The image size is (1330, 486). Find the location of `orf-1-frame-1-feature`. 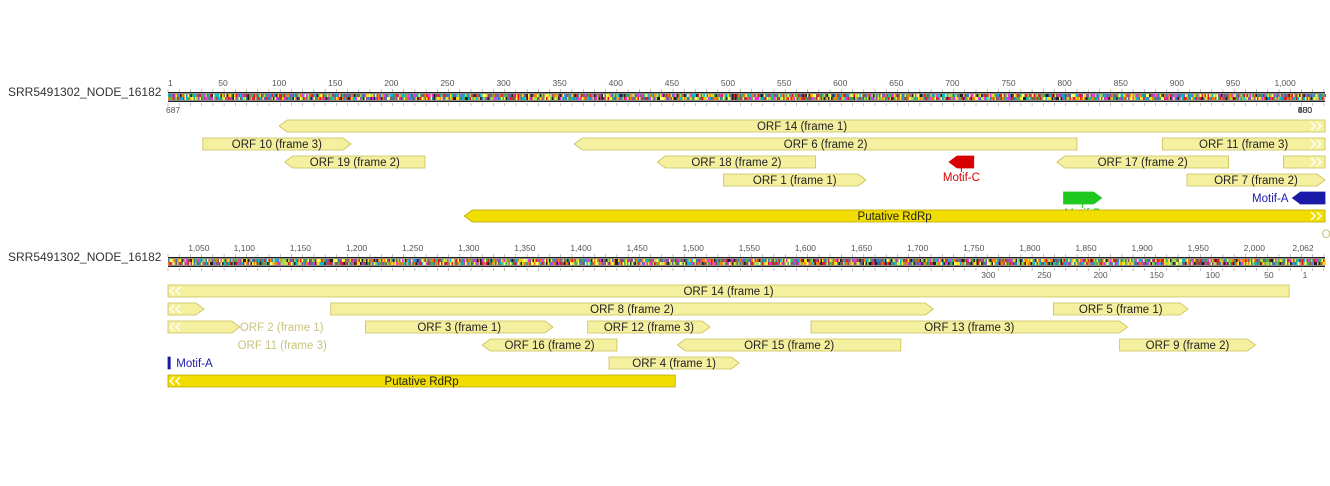

orf-1-frame-1-feature is located at coordinates (795, 180).